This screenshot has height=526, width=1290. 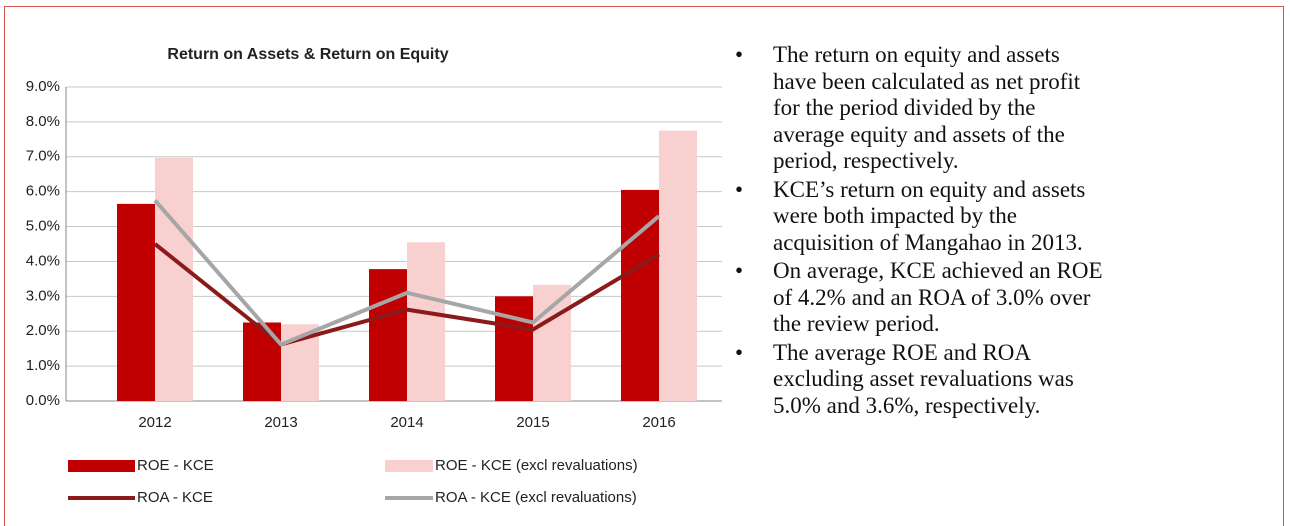 I want to click on x-tick-label: 2015, so click(x=532, y=422).